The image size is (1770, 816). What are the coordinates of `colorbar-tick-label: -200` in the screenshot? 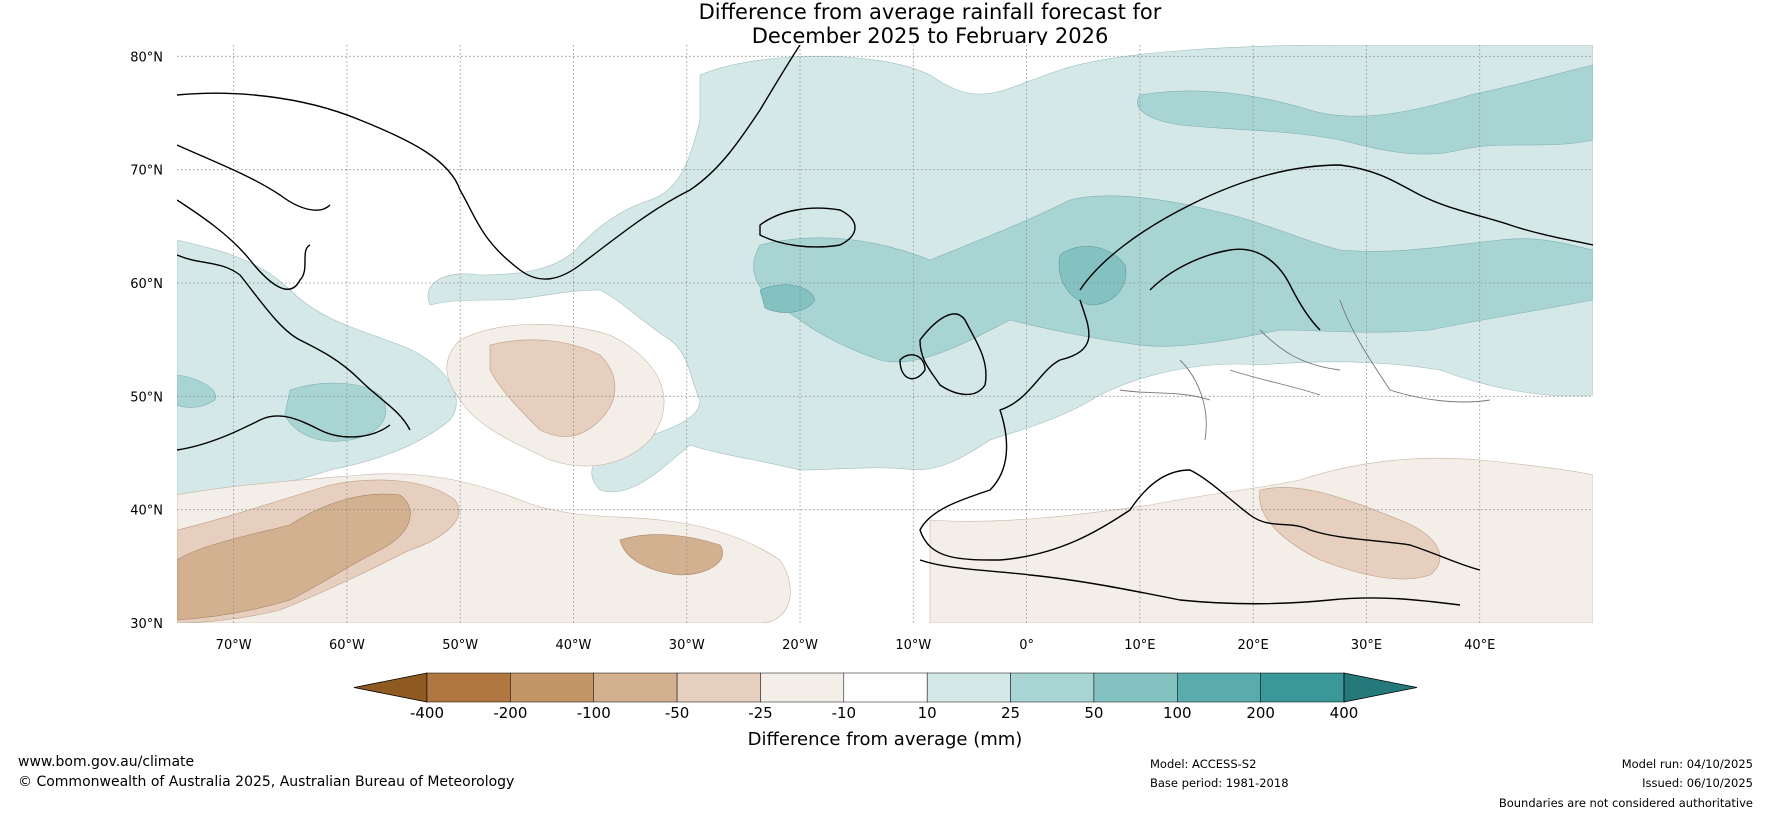 It's located at (510, 713).